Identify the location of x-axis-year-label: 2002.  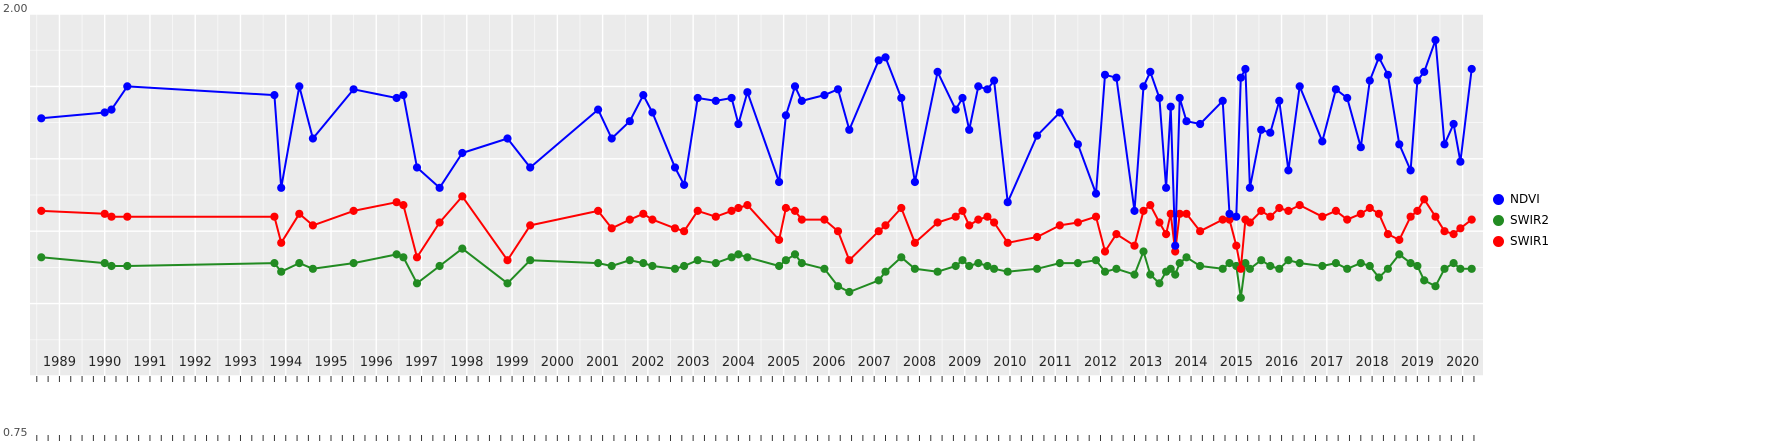
(648, 362).